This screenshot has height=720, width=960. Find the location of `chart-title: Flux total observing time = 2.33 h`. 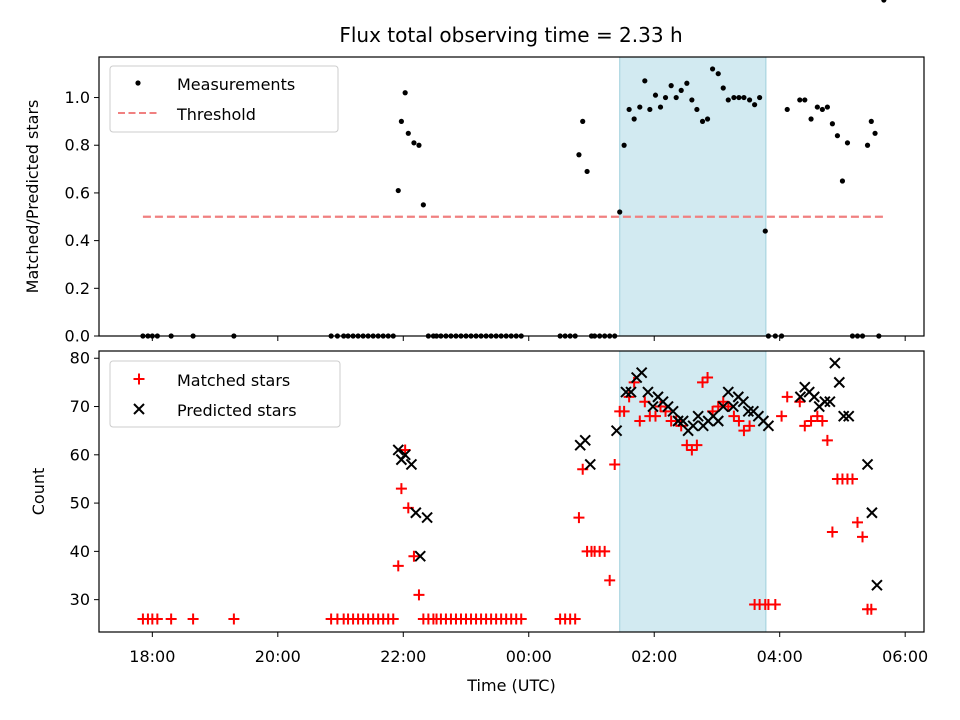

chart-title: Flux total observing time = 2.33 h is located at coordinates (510, 35).